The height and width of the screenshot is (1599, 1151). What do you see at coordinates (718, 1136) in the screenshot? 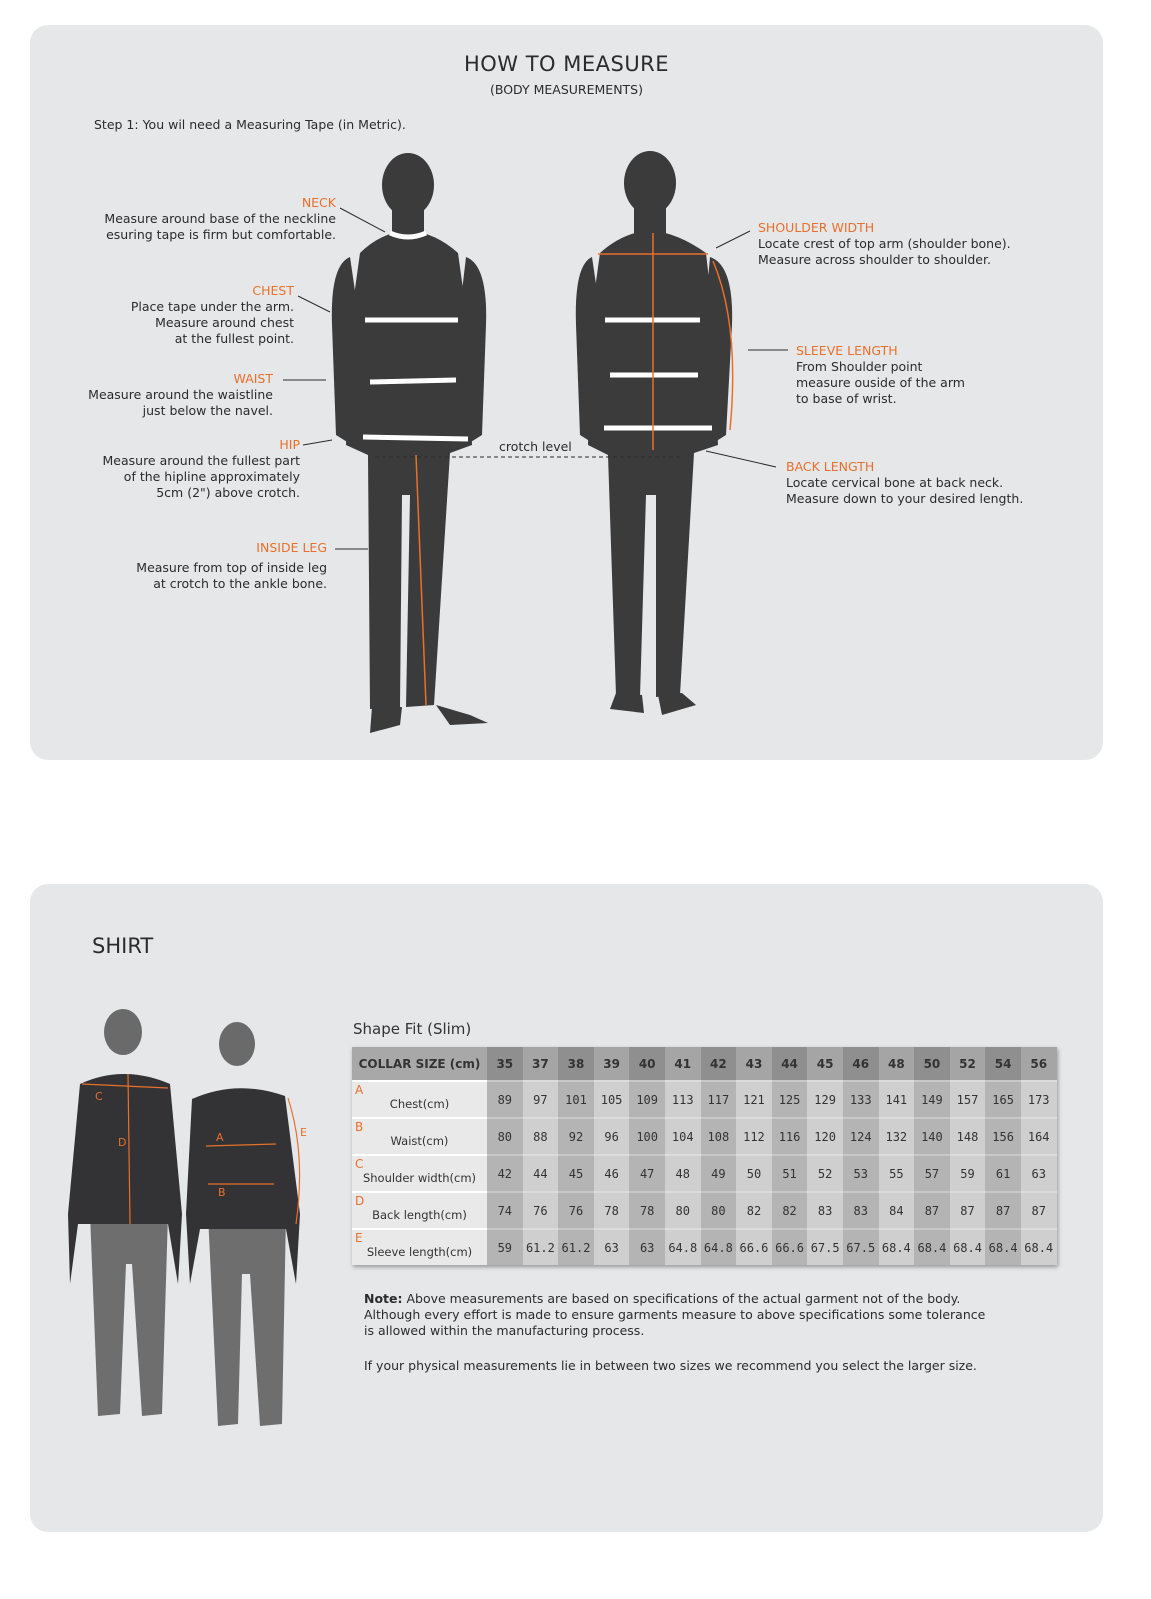
I see `table-cell: 108` at bounding box center [718, 1136].